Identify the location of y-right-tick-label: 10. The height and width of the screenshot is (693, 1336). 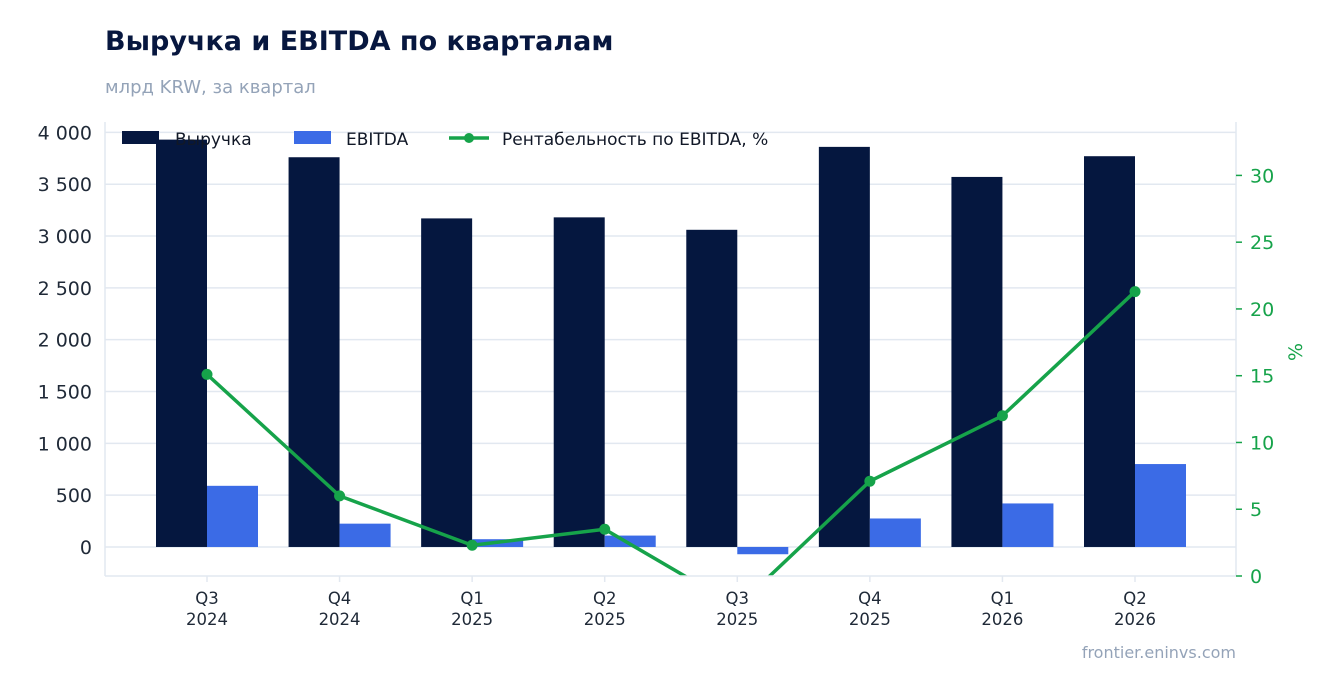
(1262, 443).